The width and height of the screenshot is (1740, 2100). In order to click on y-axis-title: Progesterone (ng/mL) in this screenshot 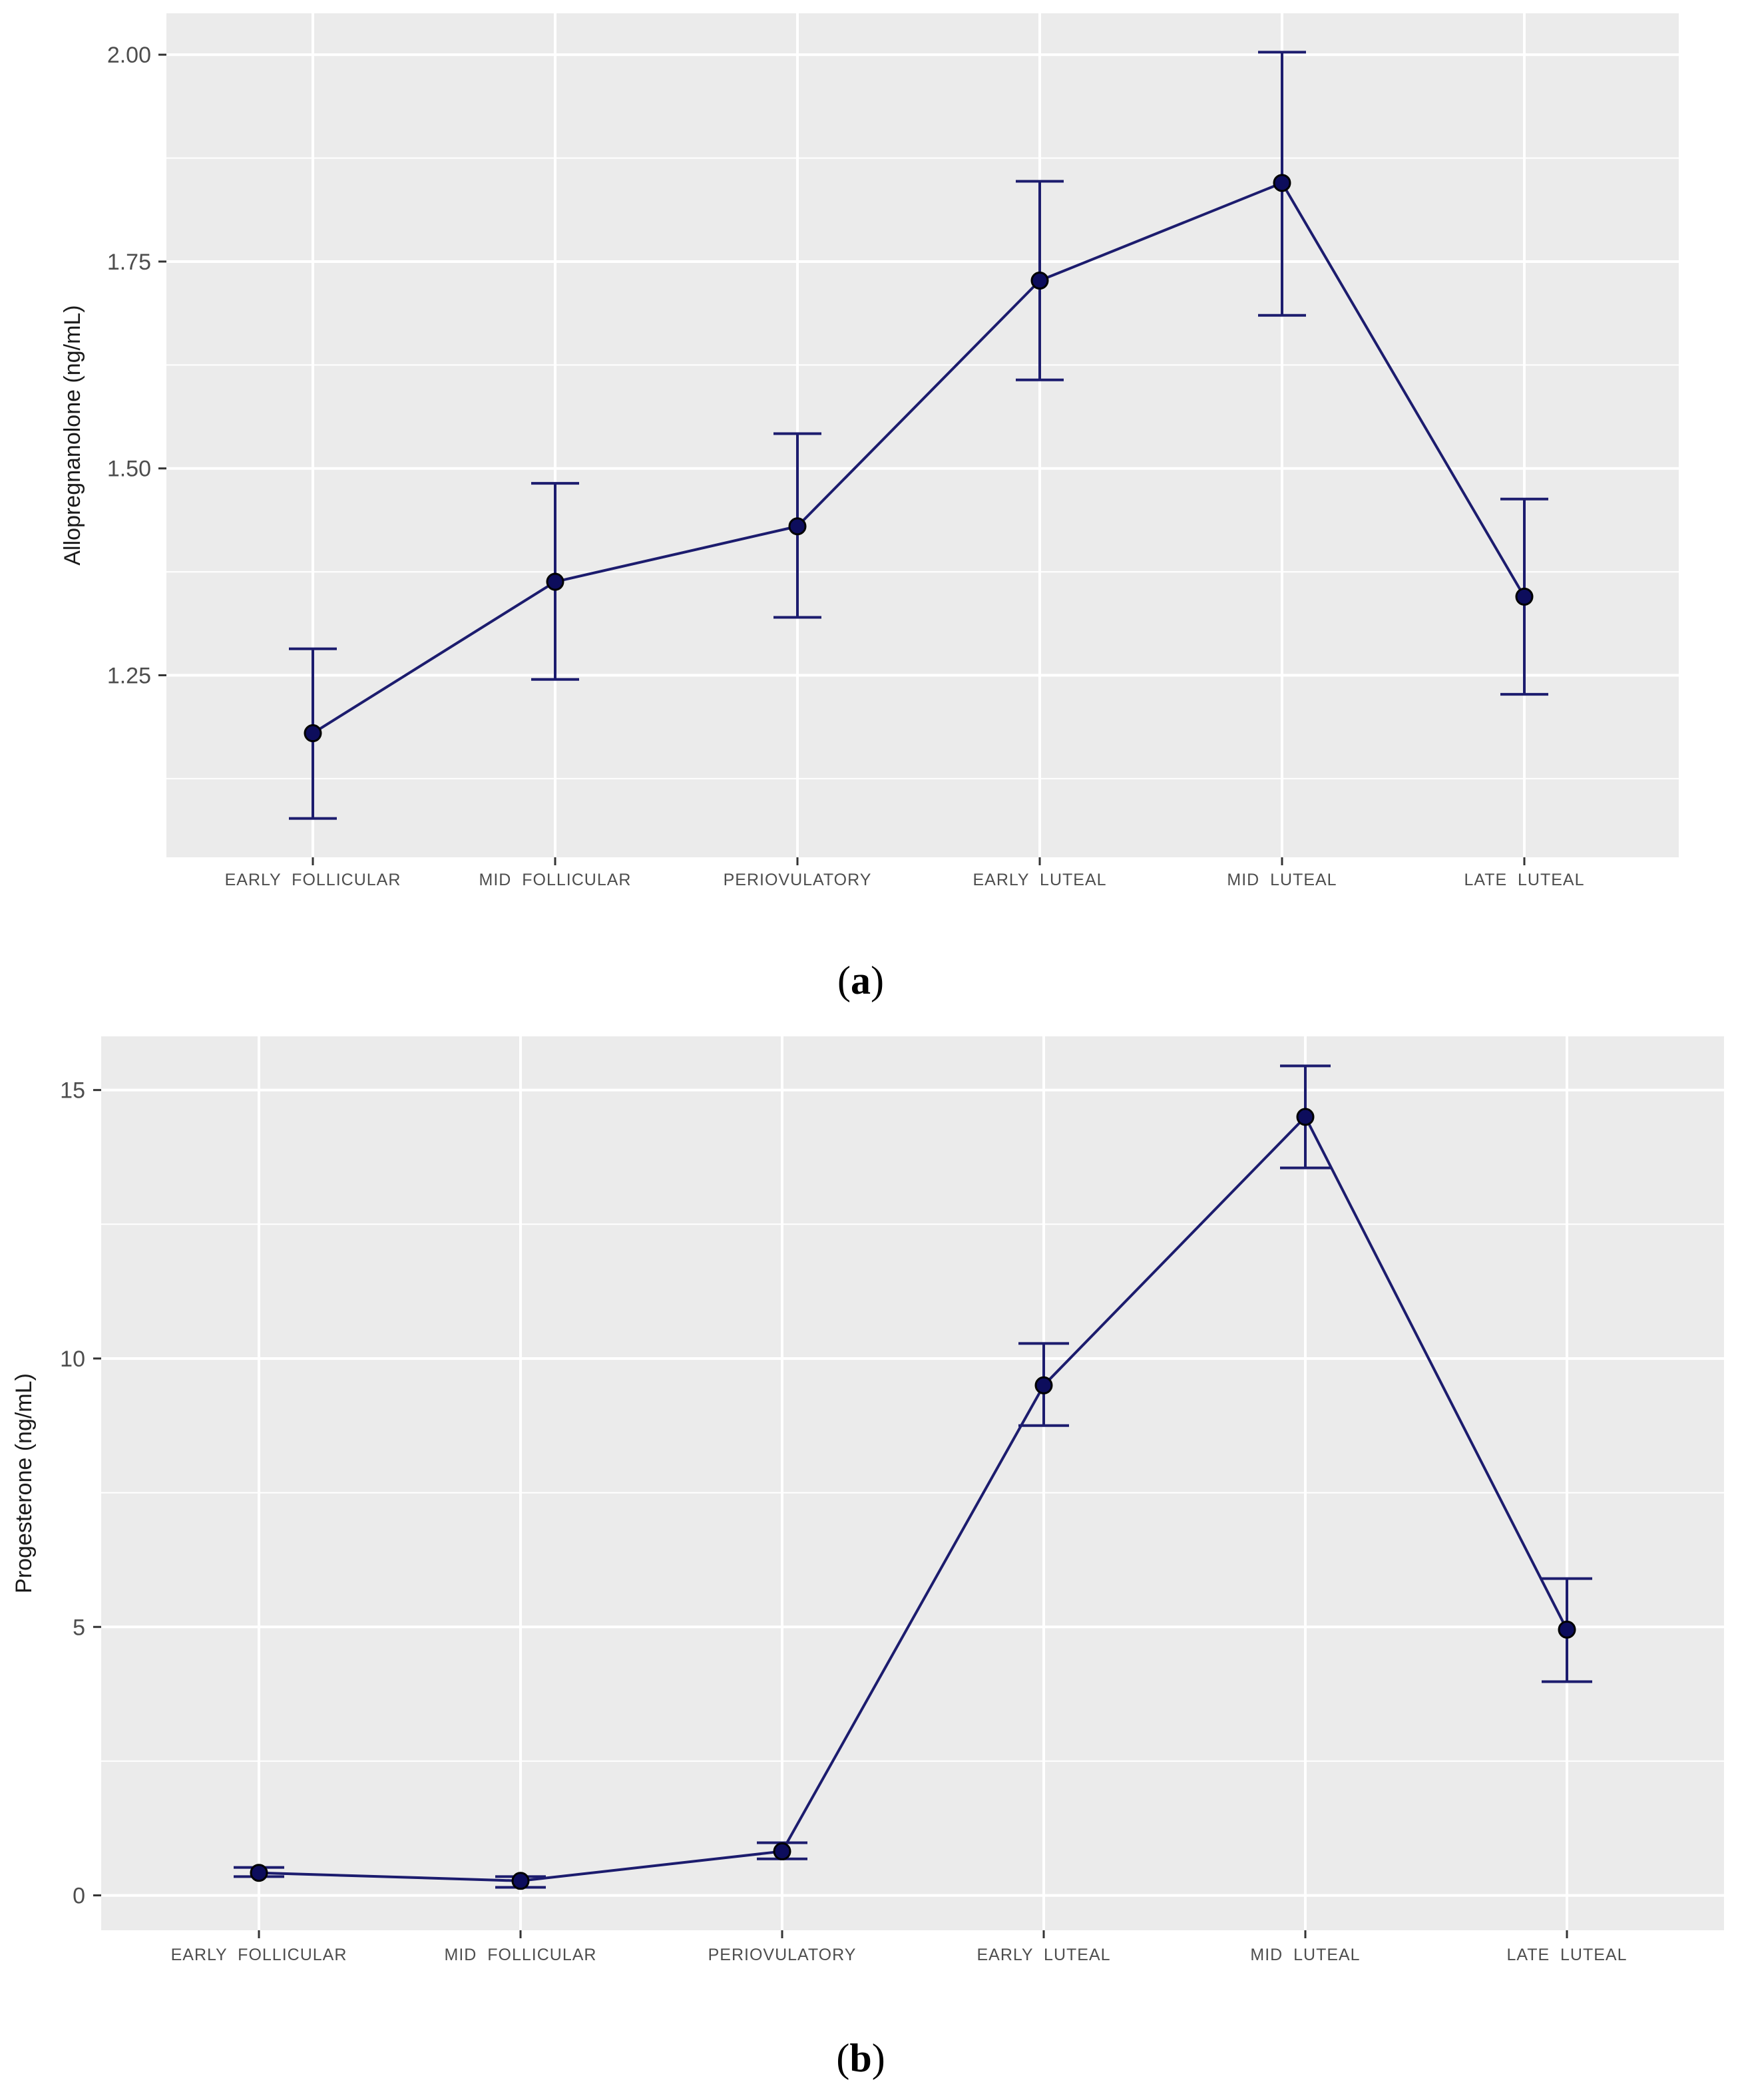, I will do `click(24, 1483)`.